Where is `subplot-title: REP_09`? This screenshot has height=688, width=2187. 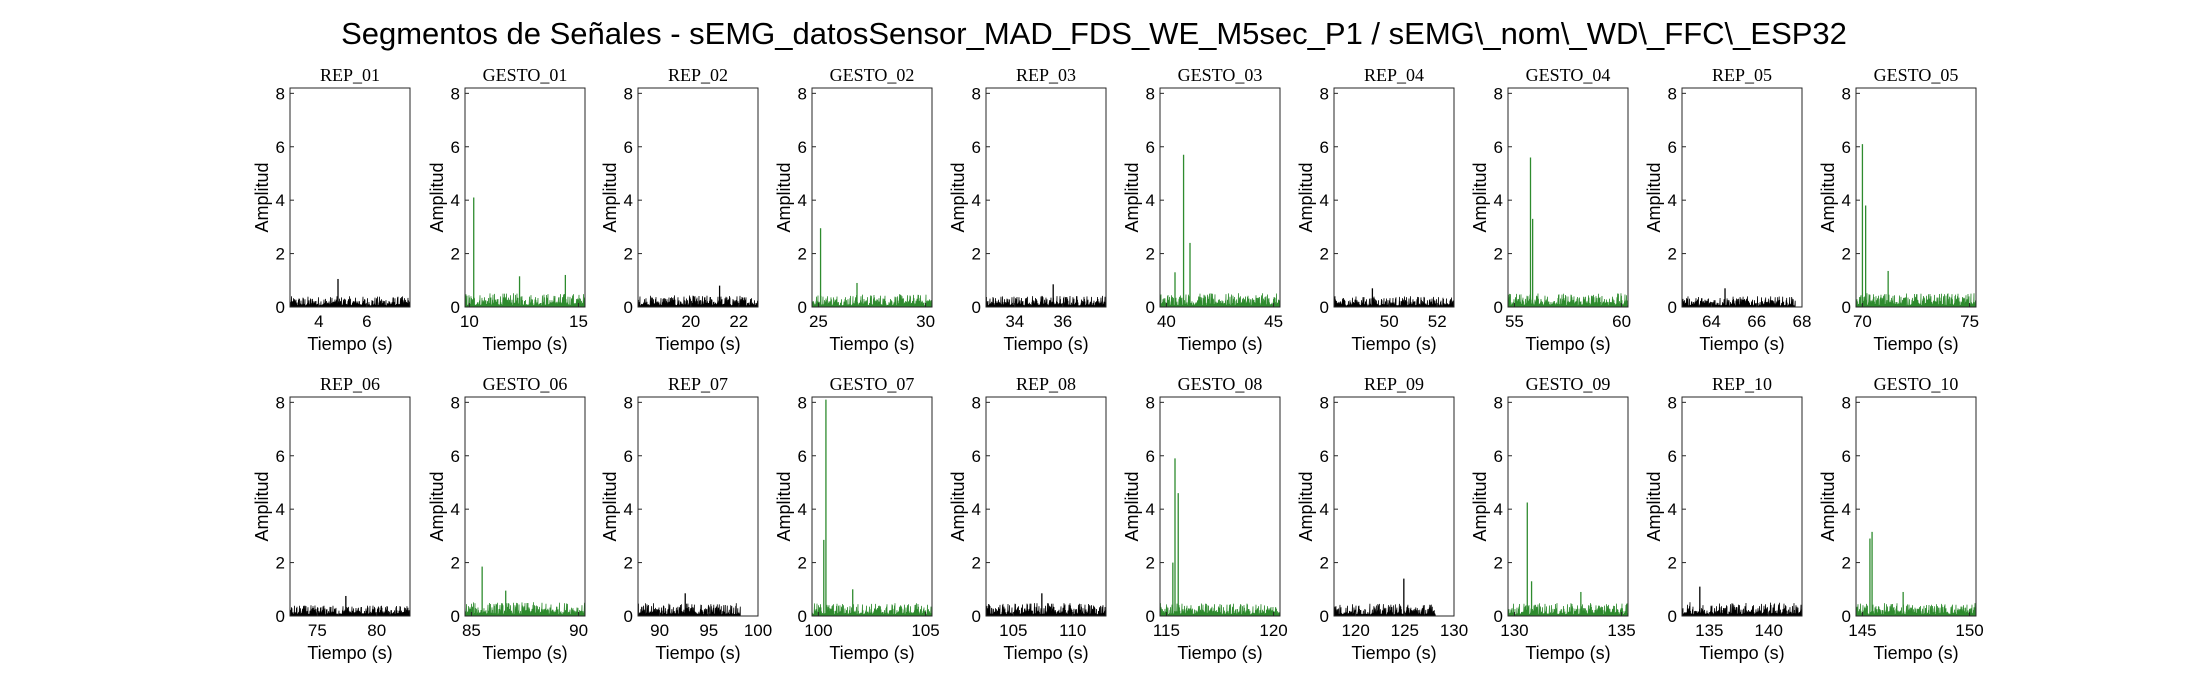 subplot-title: REP_09 is located at coordinates (1394, 384).